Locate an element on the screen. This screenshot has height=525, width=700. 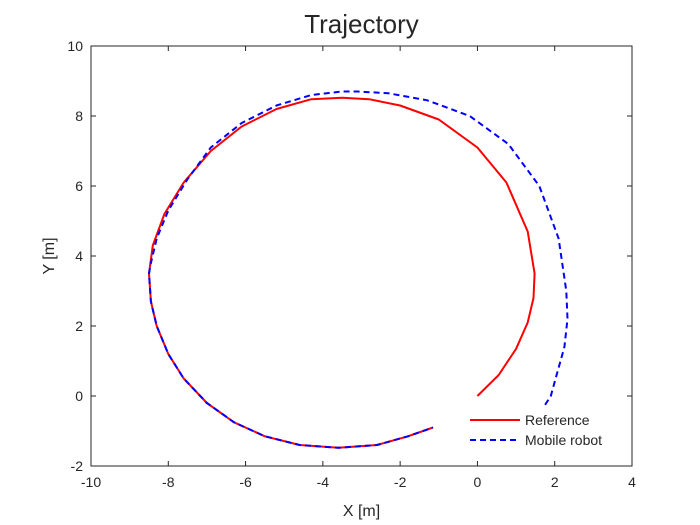
x-tick-label: -2 is located at coordinates (400, 482).